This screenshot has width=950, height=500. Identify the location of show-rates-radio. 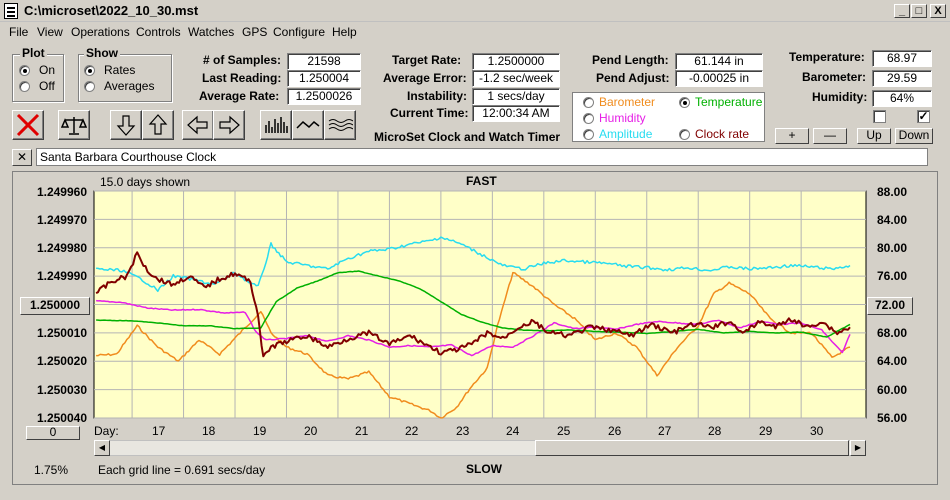
(89, 70).